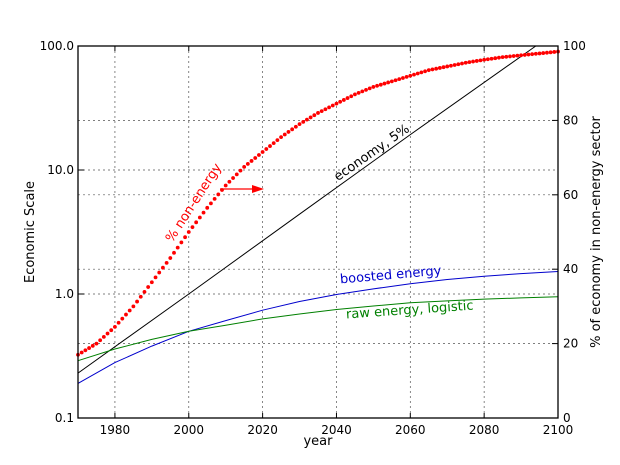 The width and height of the screenshot is (620, 465). What do you see at coordinates (371, 153) in the screenshot?
I see `annotation-economy: economy, 5%` at bounding box center [371, 153].